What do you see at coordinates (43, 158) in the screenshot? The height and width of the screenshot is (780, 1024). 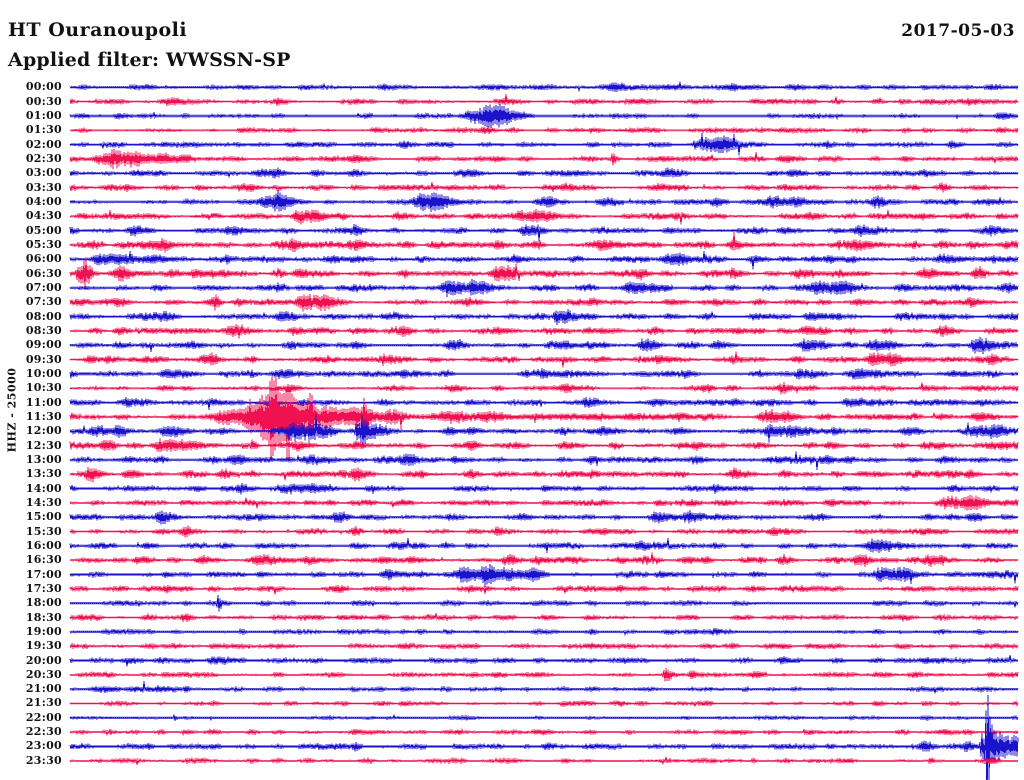 I see `time-label: 02:30` at bounding box center [43, 158].